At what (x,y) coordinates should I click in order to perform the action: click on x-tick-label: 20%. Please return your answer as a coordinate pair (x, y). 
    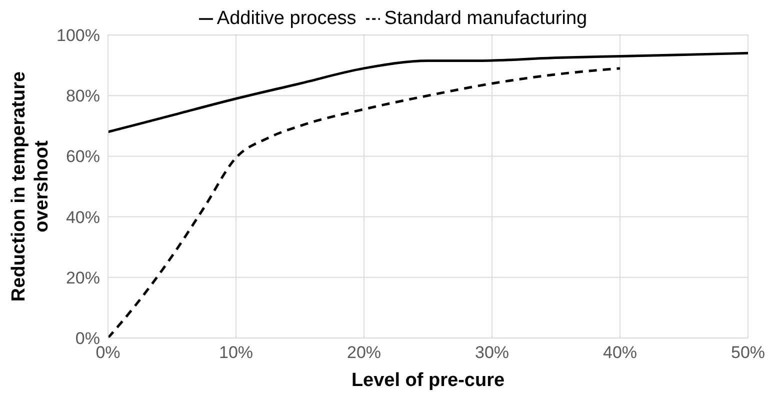
    Looking at the image, I should click on (364, 352).